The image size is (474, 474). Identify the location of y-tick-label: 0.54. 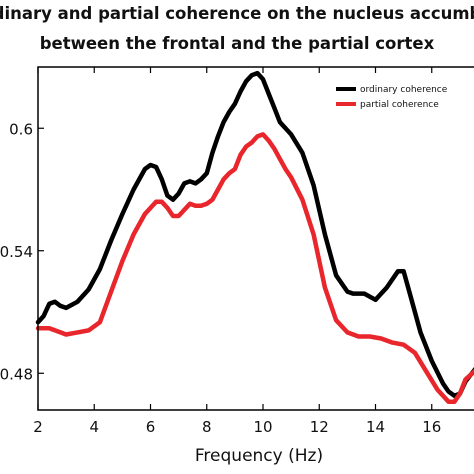
(16, 252).